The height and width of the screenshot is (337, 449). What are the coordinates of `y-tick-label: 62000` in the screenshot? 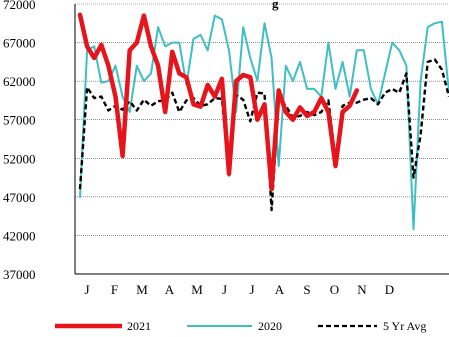 It's located at (19, 81).